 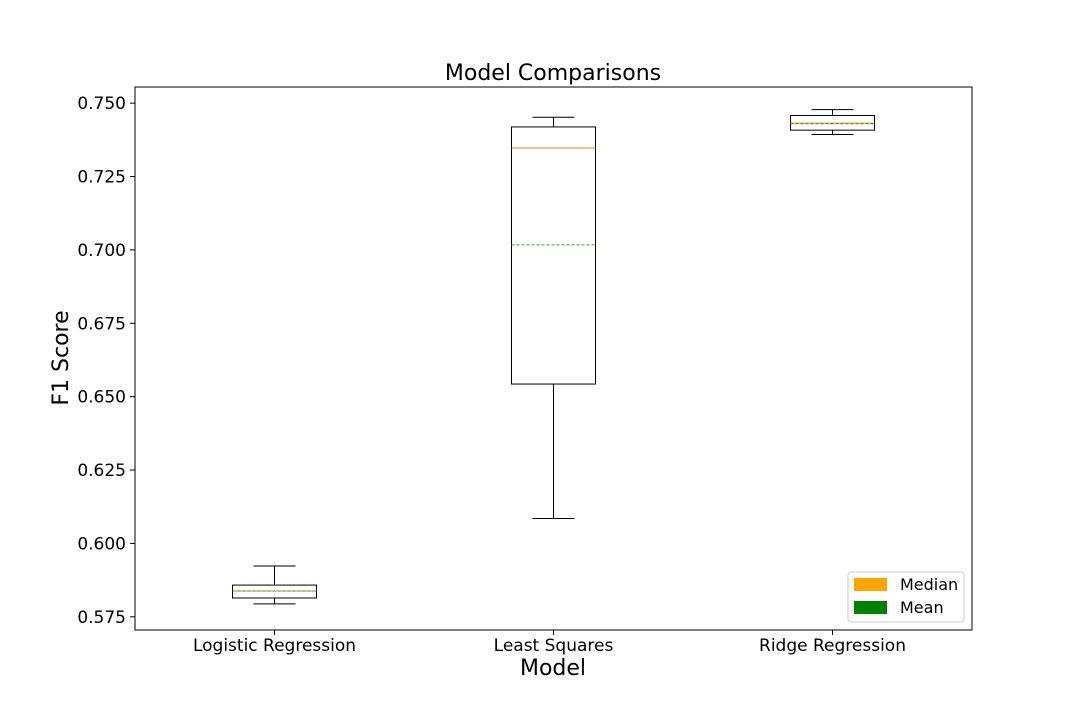 I want to click on y-tick-label: 0.750, so click(x=101, y=104).